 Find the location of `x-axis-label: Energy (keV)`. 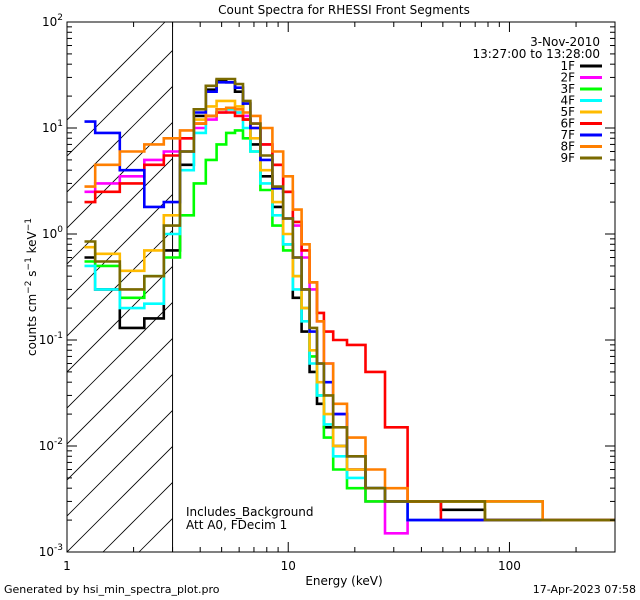

x-axis-label: Energy (keV) is located at coordinates (343, 581).